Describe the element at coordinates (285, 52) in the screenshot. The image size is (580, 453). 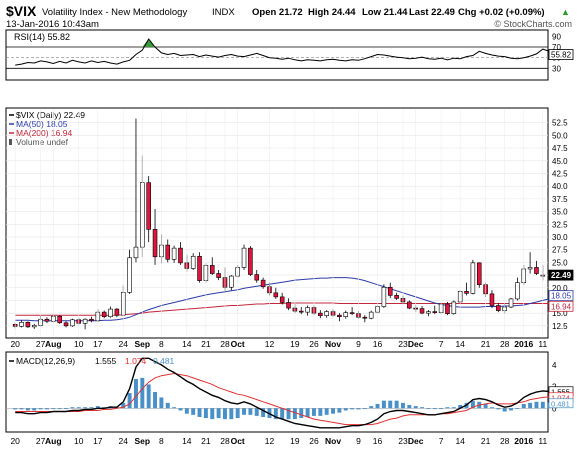
I see `rsi-line` at that location.